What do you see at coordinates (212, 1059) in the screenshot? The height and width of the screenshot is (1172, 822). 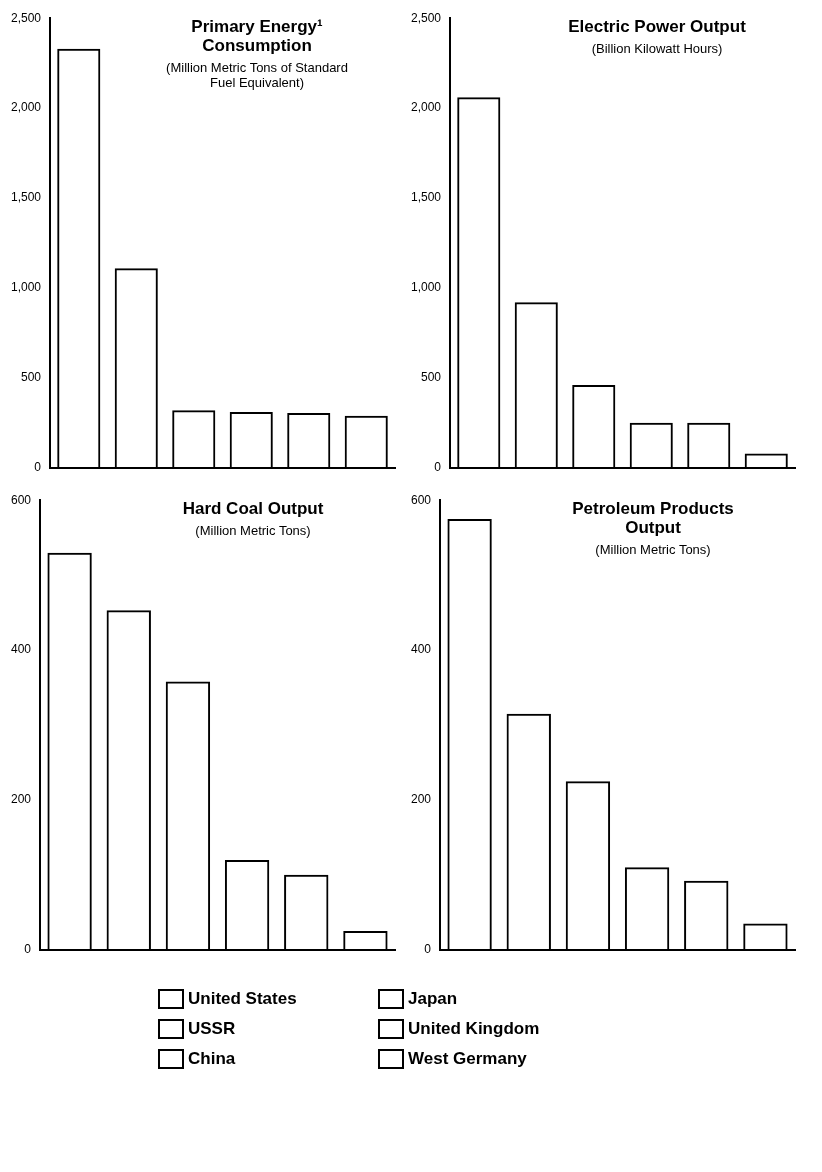 I see `legend-label: China` at bounding box center [212, 1059].